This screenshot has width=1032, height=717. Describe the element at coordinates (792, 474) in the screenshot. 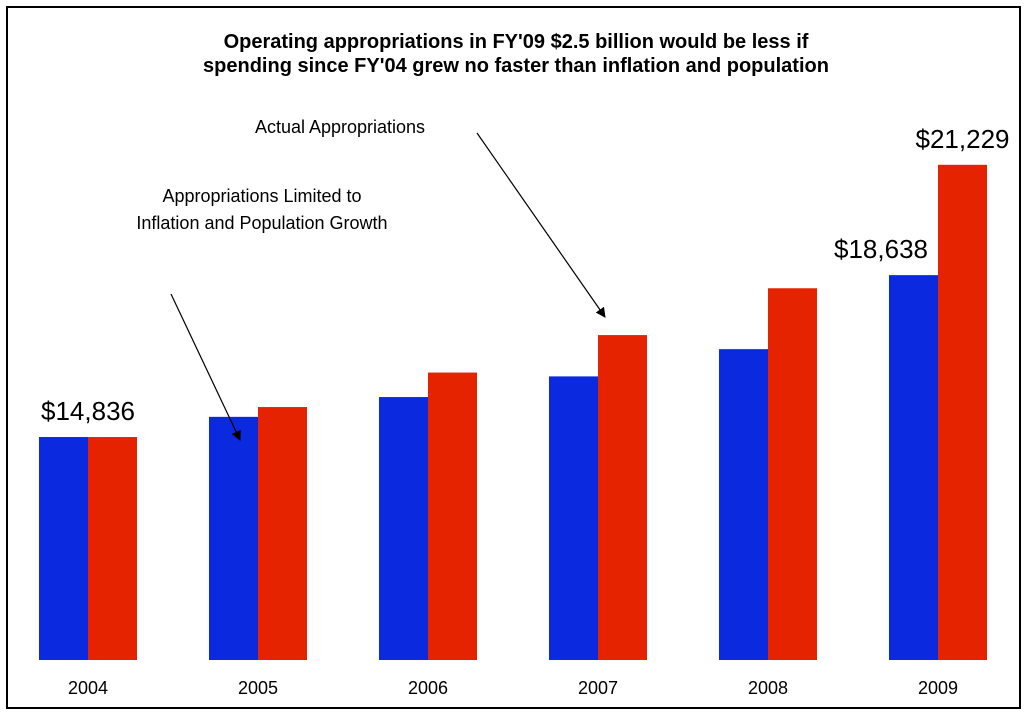

I see `bar-actual-2008` at that location.